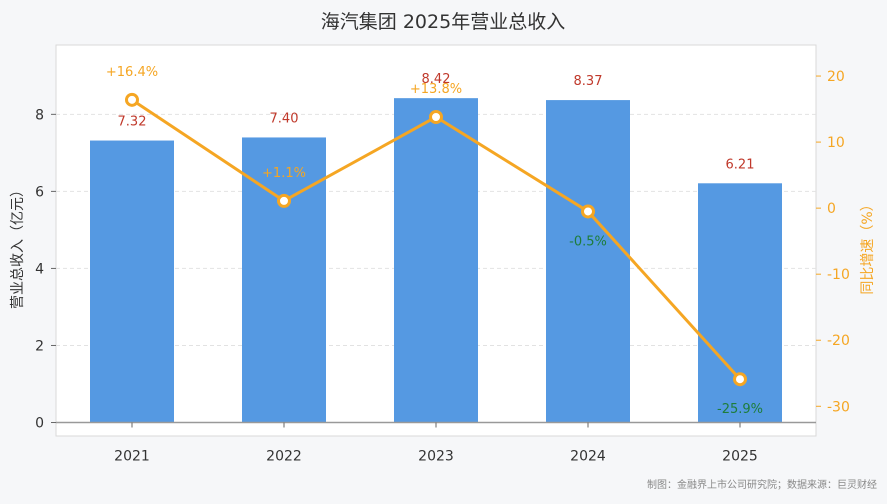 Image resolution: width=887 pixels, height=504 pixels. I want to click on y-tick-label: 2, so click(39, 346).